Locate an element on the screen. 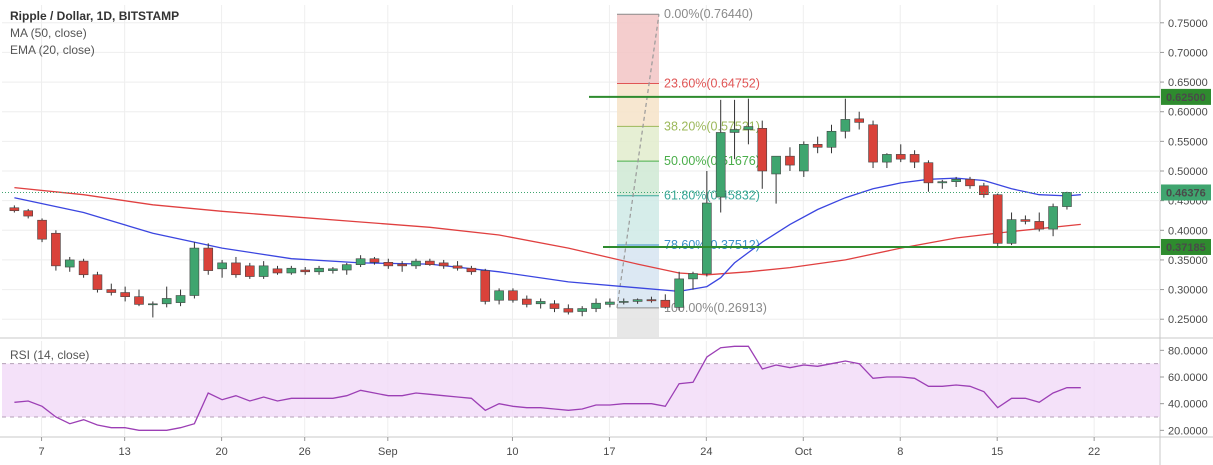 The height and width of the screenshot is (465, 1213). price-axis-marker: 0.46376 is located at coordinates (1186, 192).